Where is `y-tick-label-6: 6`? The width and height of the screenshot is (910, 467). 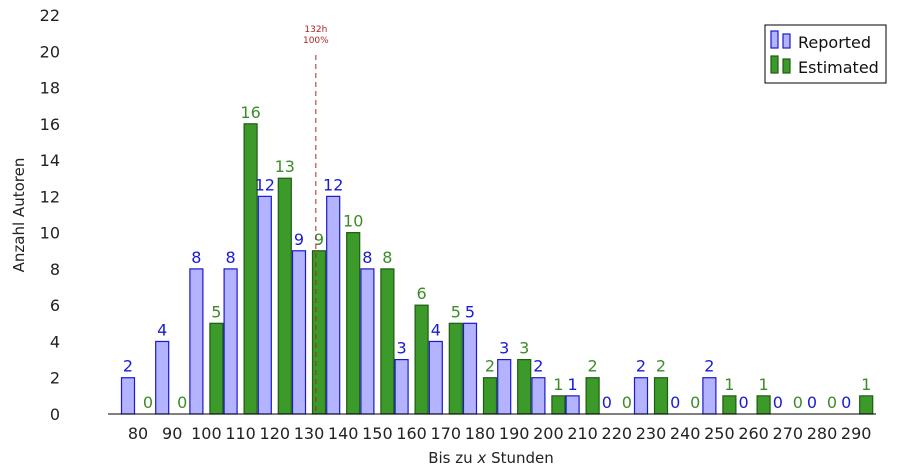
y-tick-label-6: 6 is located at coordinates (55, 305).